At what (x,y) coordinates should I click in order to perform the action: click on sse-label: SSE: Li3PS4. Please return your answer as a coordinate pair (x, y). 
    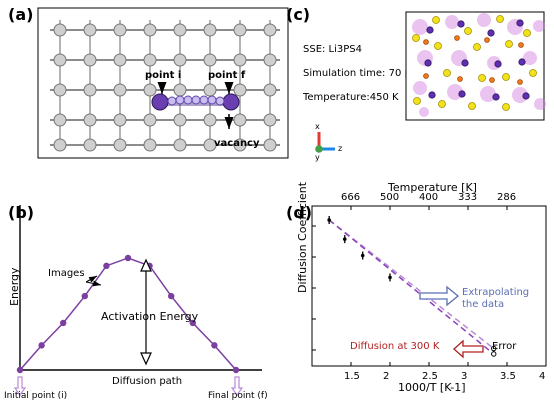
    Looking at the image, I should click on (332, 49).